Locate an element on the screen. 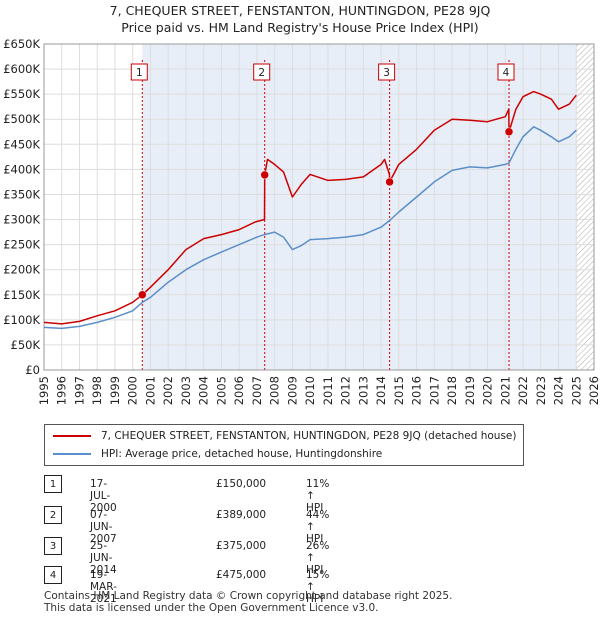 This screenshot has width=600, height=620. y-tick-label: £450K is located at coordinates (21, 144).